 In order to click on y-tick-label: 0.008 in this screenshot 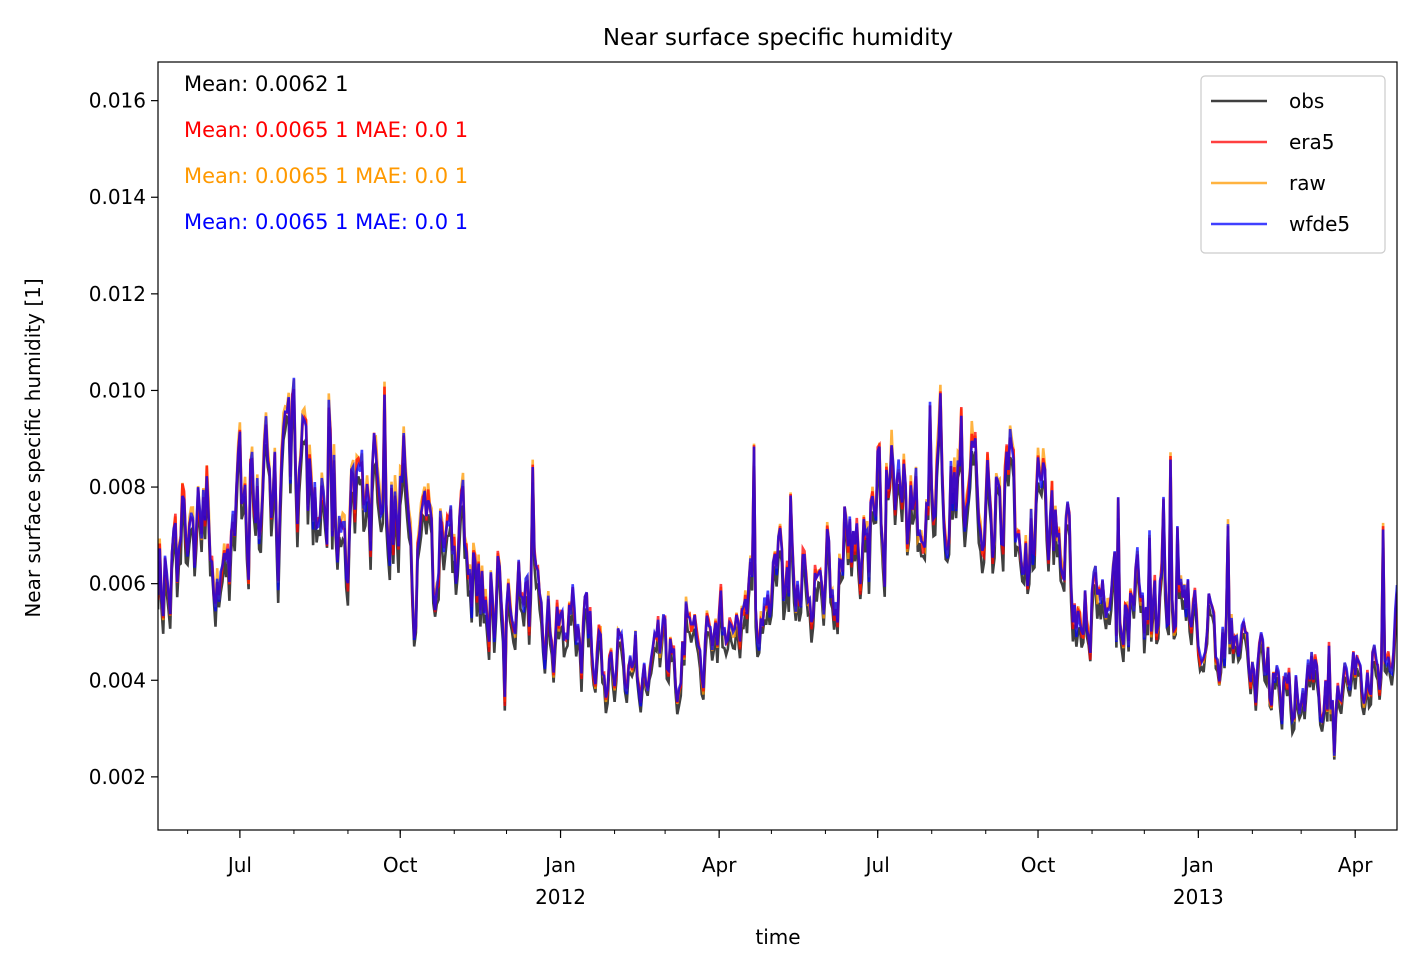, I will do `click(117, 487)`.